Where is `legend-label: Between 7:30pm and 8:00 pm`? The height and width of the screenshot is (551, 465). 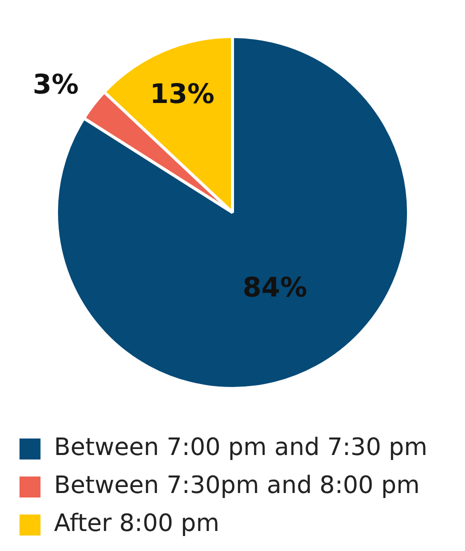
legend-label: Between 7:30pm and 8:00 pm is located at coordinates (237, 485).